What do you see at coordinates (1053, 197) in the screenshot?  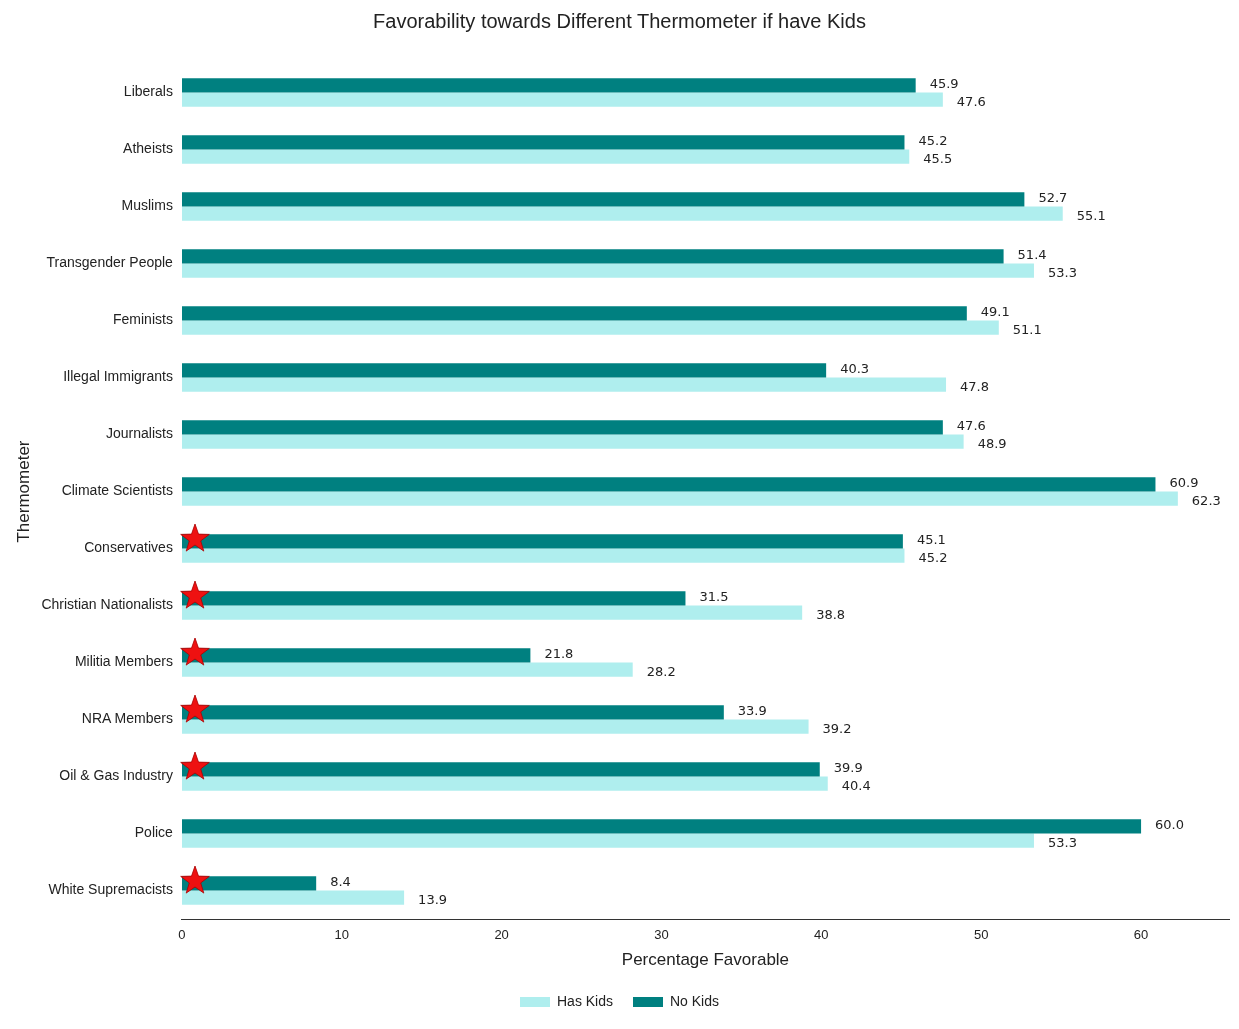 I see `data-label: 52.7` at bounding box center [1053, 197].